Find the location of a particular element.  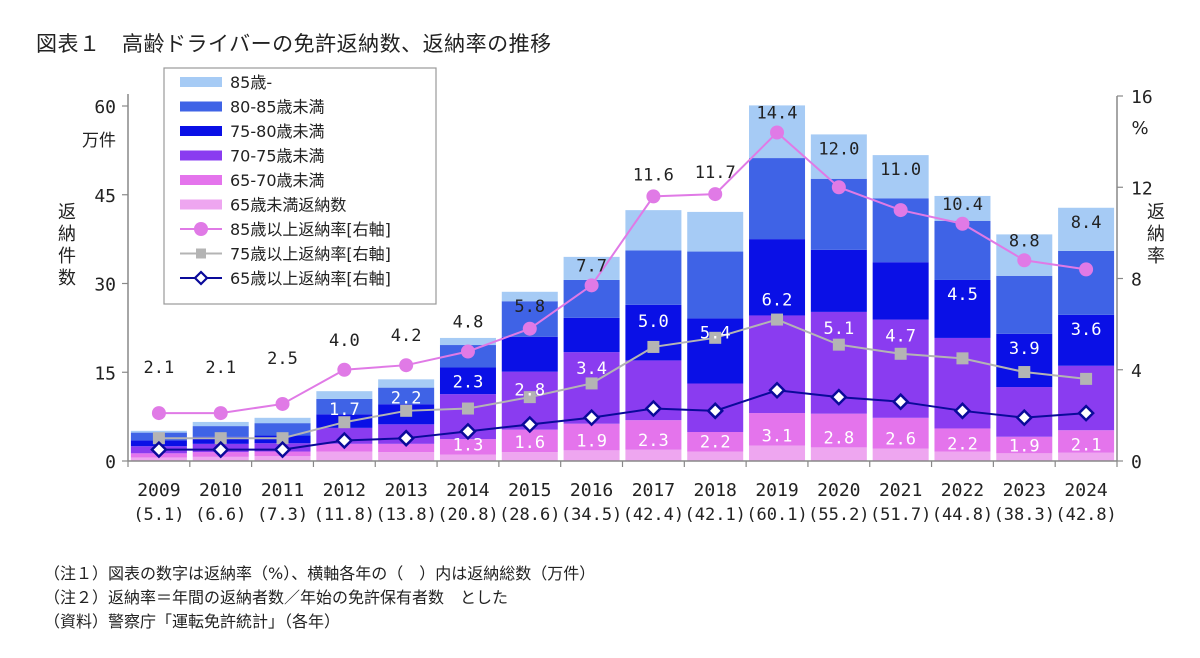

x-tick-label: 2022 is located at coordinates (962, 490).